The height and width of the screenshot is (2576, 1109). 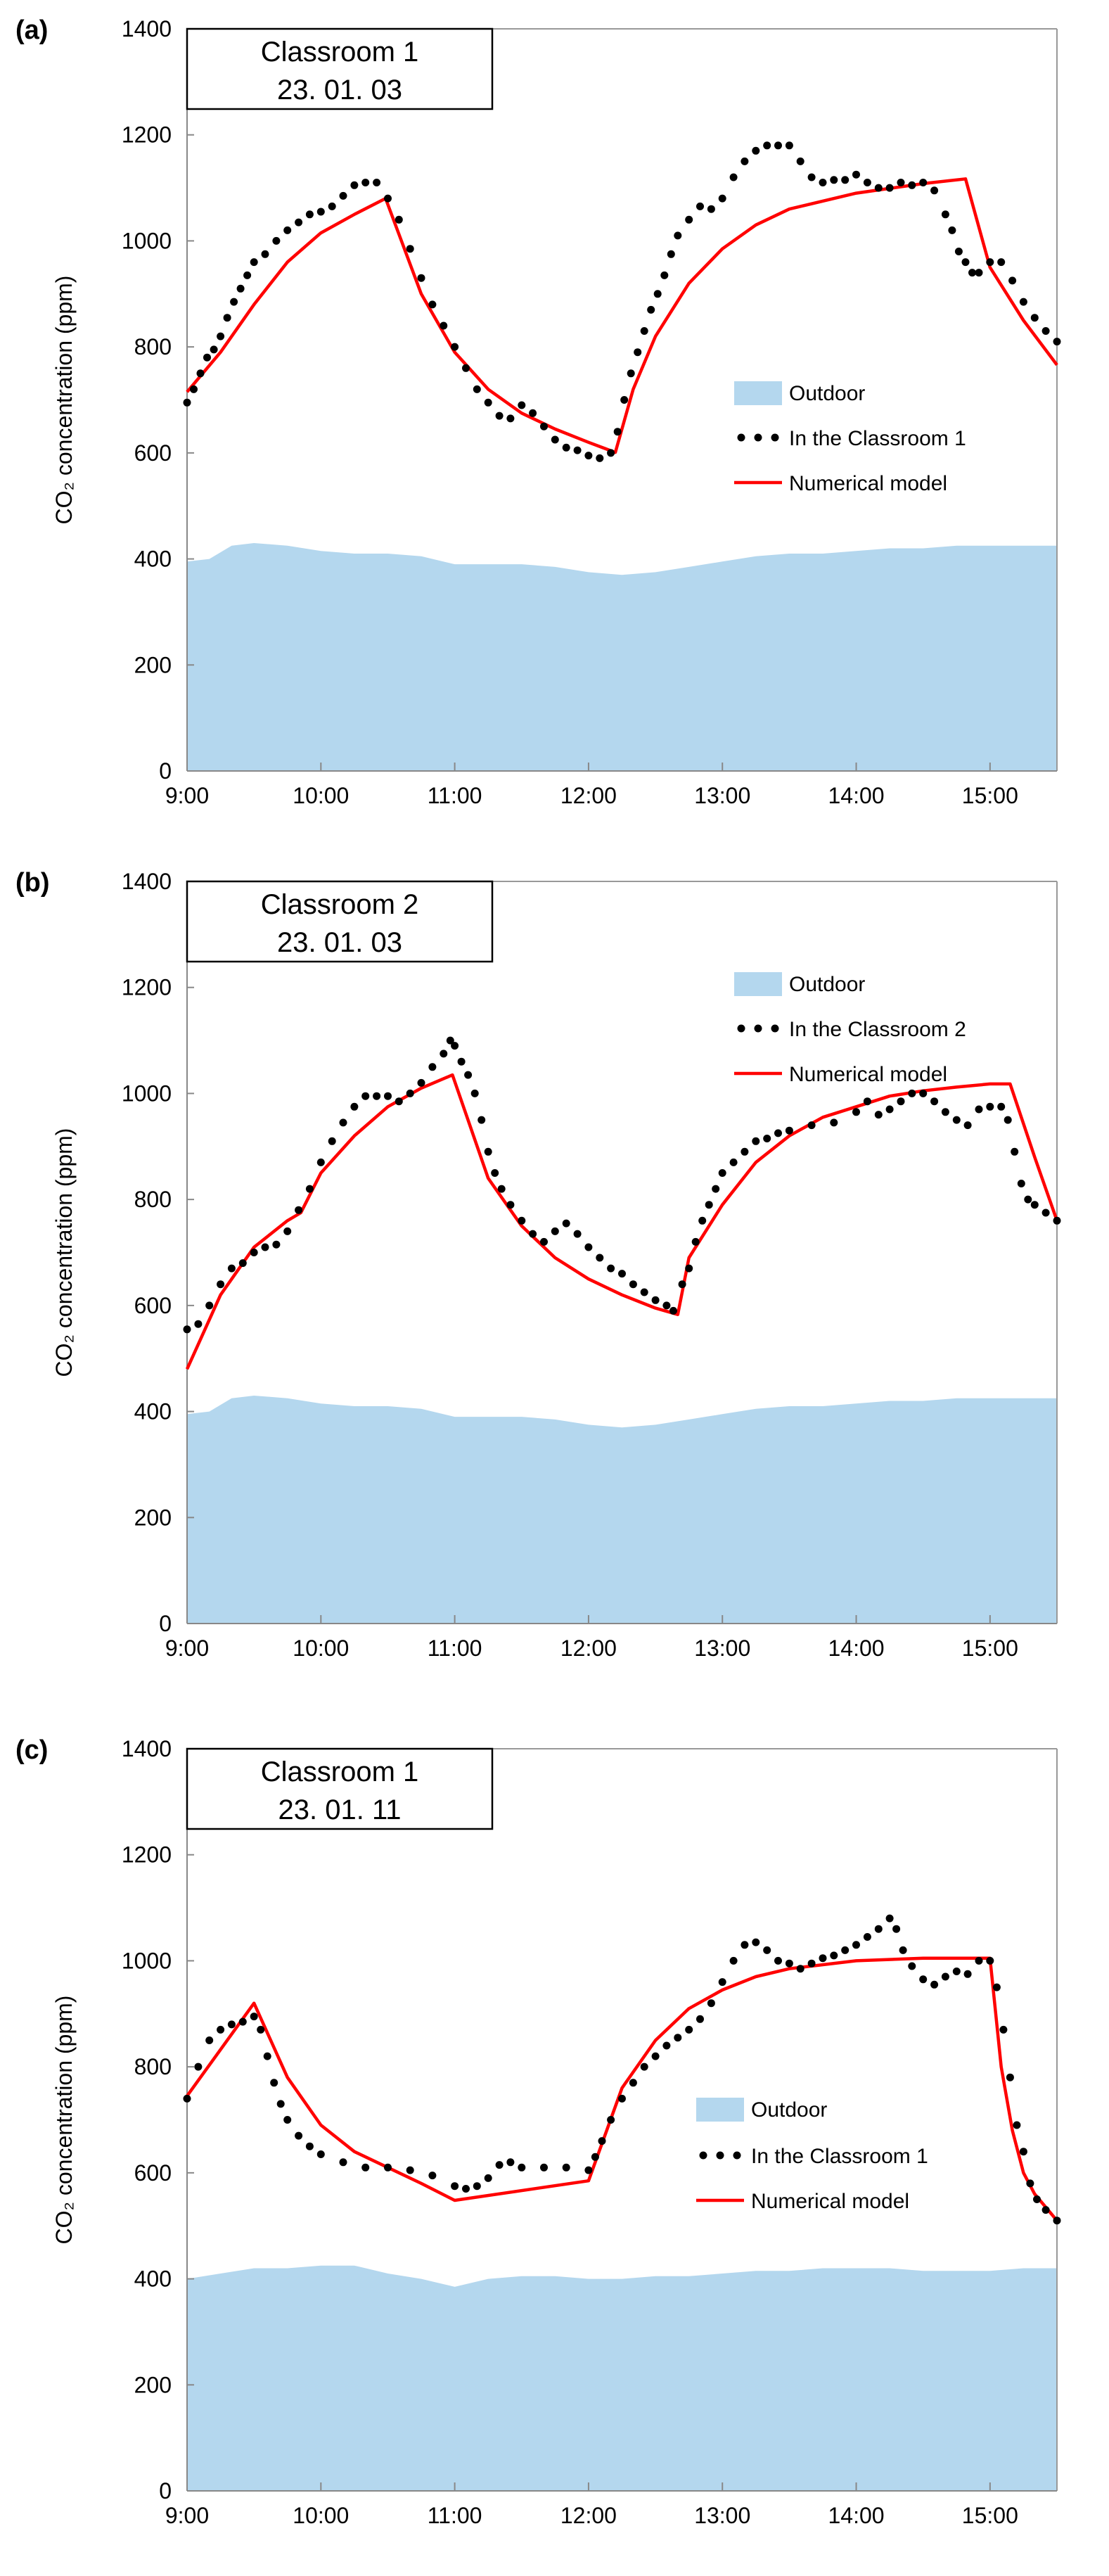 What do you see at coordinates (455, 1648) in the screenshot?
I see `x-tick-label: 11:00` at bounding box center [455, 1648].